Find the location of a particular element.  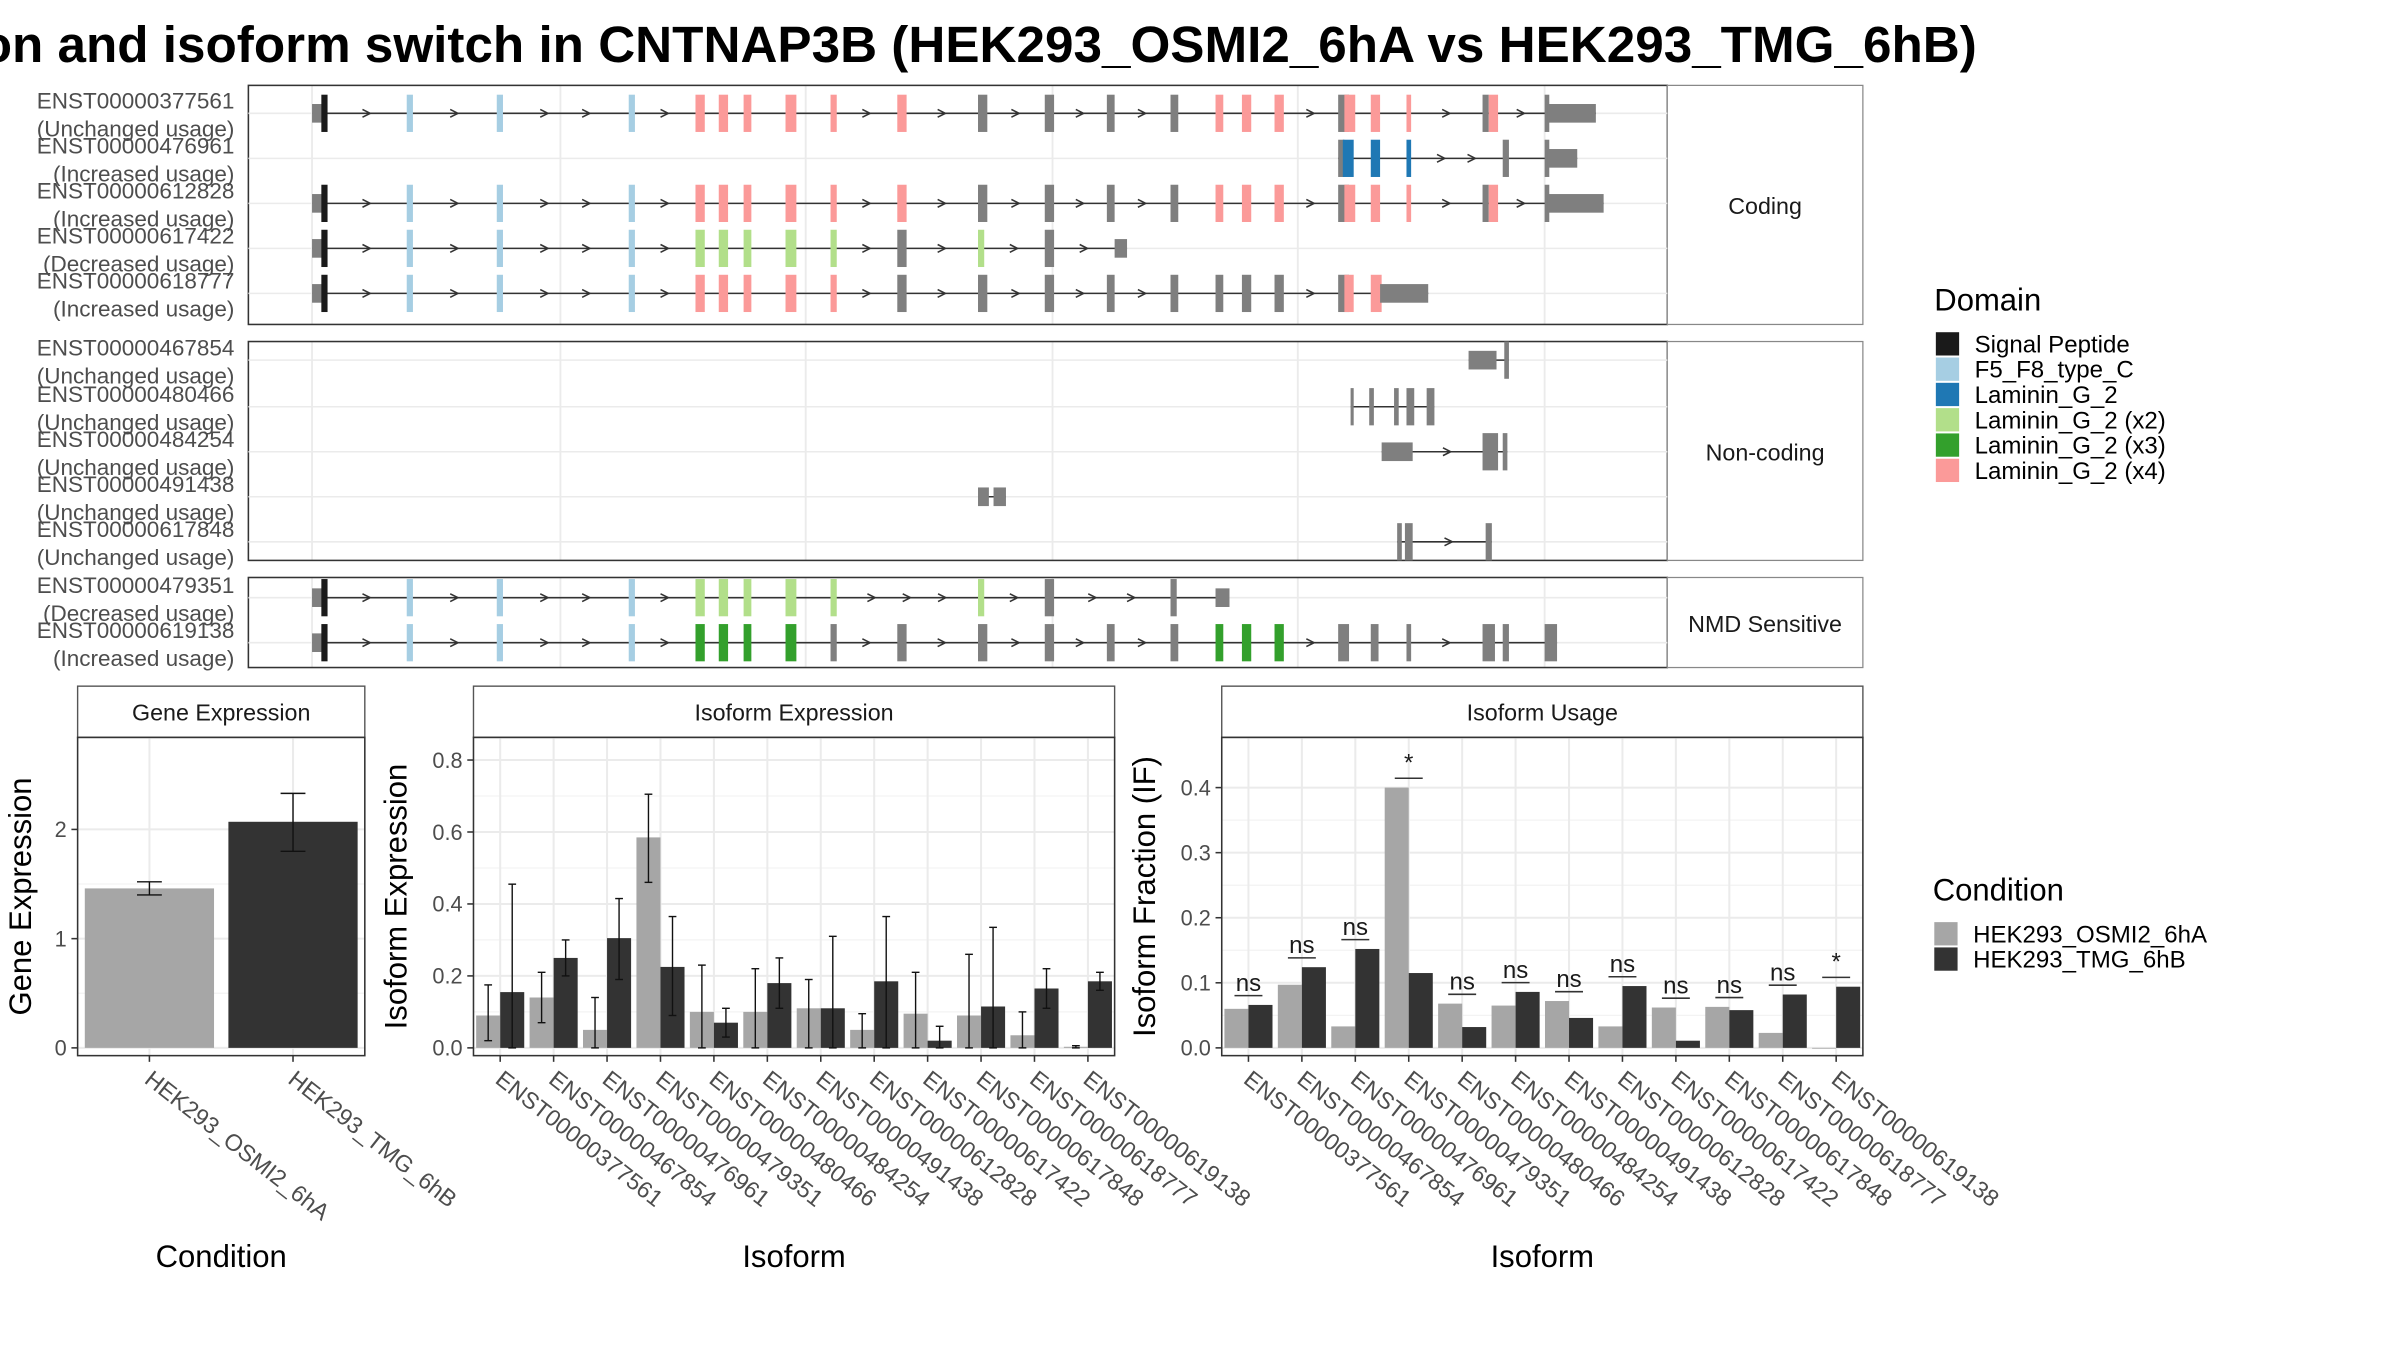

facet-strip-nmd is located at coordinates (1765, 622).